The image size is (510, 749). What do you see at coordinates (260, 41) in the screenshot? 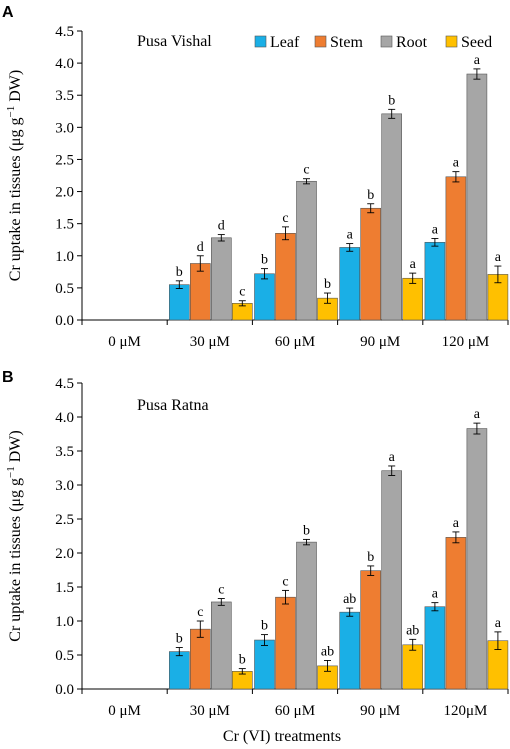
I see `legend-swatch-leaf` at bounding box center [260, 41].